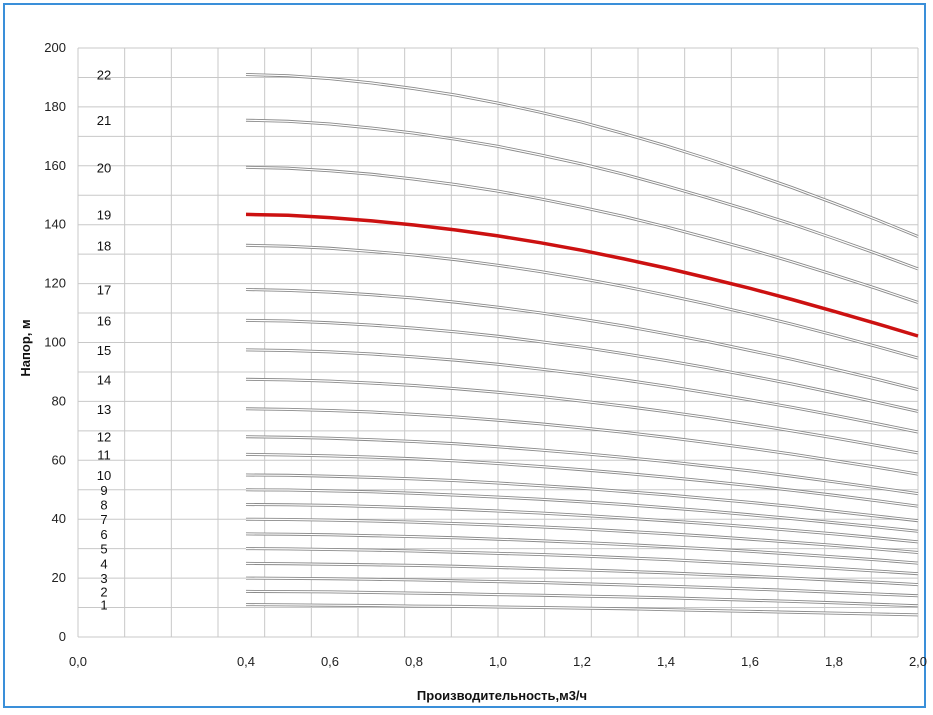 The height and width of the screenshot is (715, 933). What do you see at coordinates (62, 636) in the screenshot?
I see `y-tick-label: 0` at bounding box center [62, 636].